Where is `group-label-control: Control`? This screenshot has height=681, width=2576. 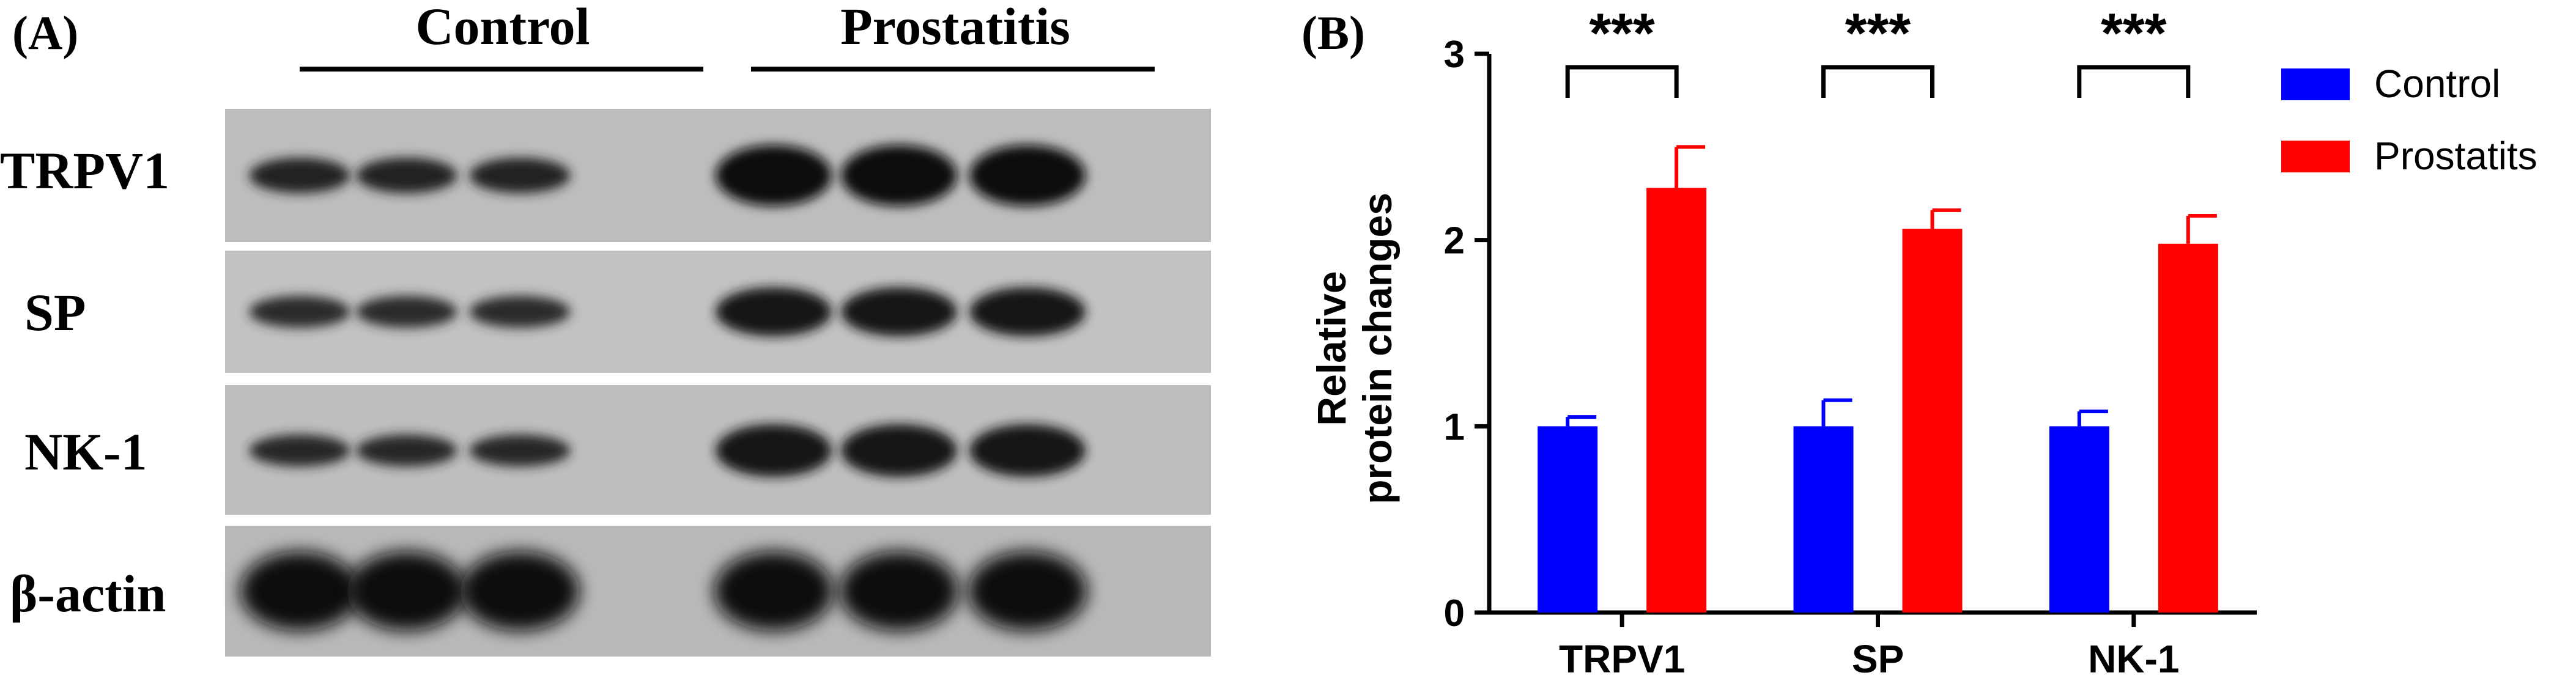 group-label-control: Control is located at coordinates (502, 28).